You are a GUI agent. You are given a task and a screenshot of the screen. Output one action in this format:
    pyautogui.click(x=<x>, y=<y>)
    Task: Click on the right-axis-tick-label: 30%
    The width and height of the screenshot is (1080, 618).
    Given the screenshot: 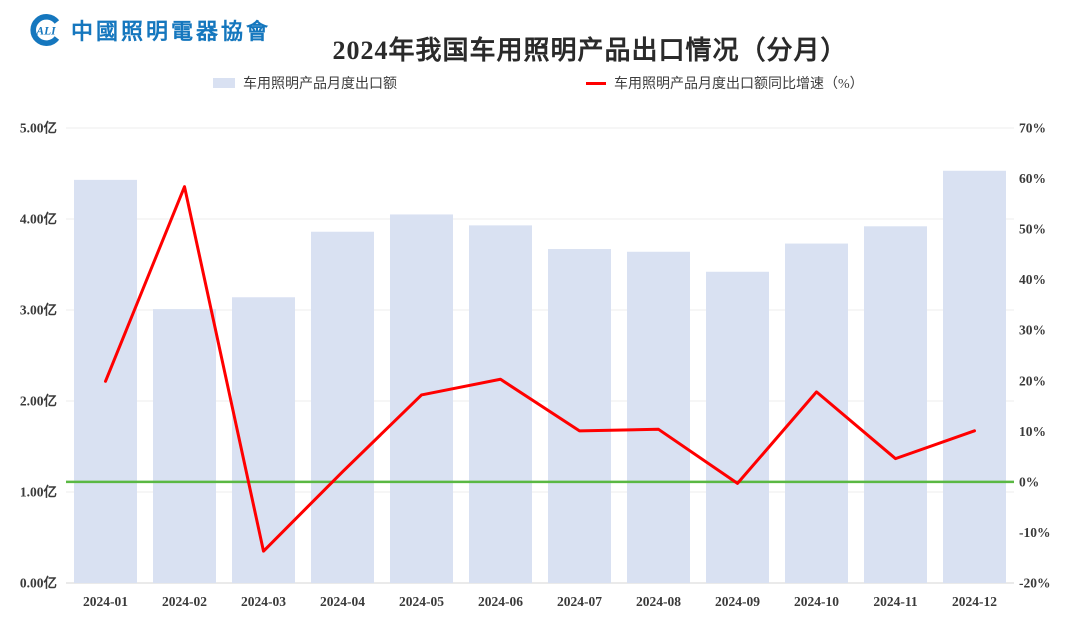 What is the action you would take?
    pyautogui.click(x=1032, y=330)
    